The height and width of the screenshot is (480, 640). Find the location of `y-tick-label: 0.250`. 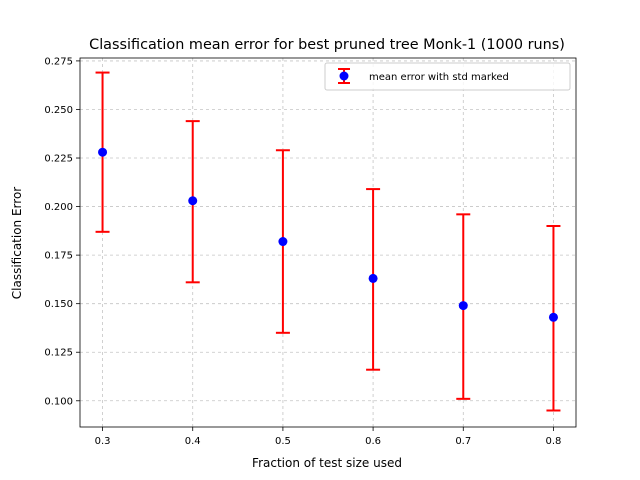

y-tick-label: 0.250 is located at coordinates (58, 110).